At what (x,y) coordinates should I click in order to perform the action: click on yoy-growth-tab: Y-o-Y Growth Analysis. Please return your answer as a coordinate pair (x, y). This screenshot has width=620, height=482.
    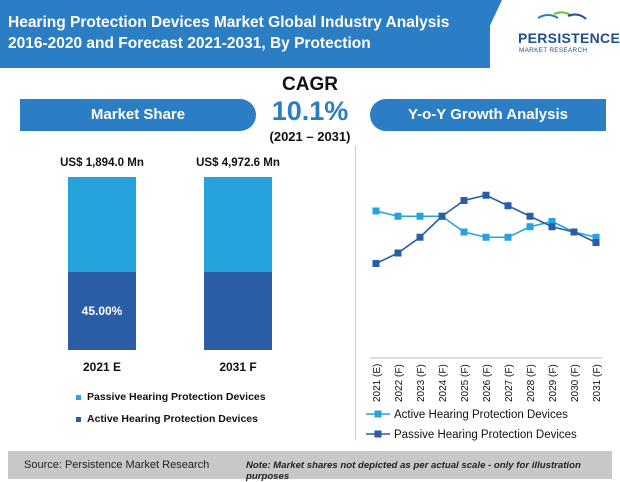
    Looking at the image, I should click on (488, 115).